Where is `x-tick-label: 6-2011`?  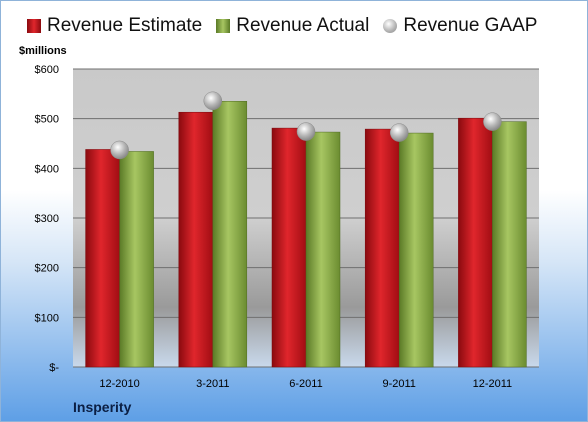 x-tick-label: 6-2011 is located at coordinates (305, 384).